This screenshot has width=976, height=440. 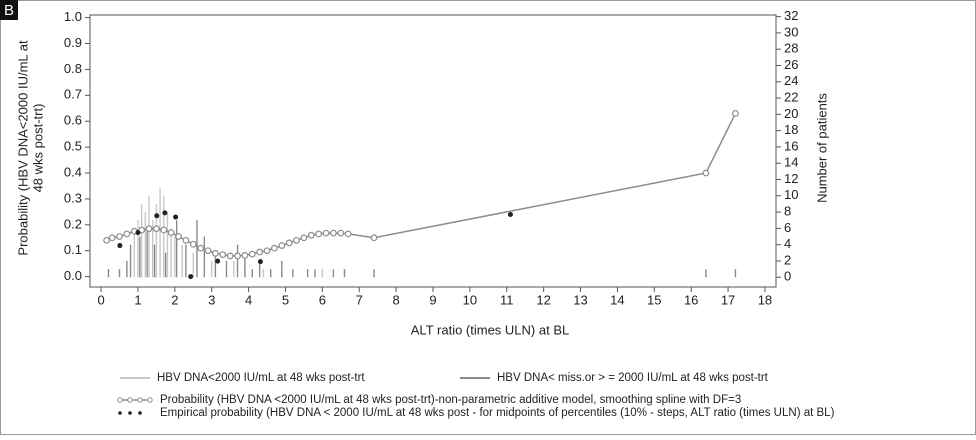 I want to click on x-tick-label: 2, so click(x=174, y=299).